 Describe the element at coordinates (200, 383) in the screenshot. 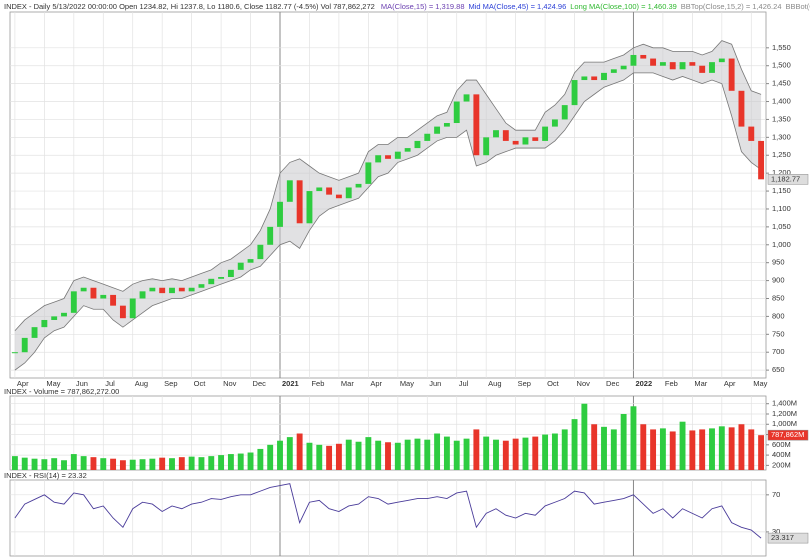

I see `x-tick-label: Oct` at that location.